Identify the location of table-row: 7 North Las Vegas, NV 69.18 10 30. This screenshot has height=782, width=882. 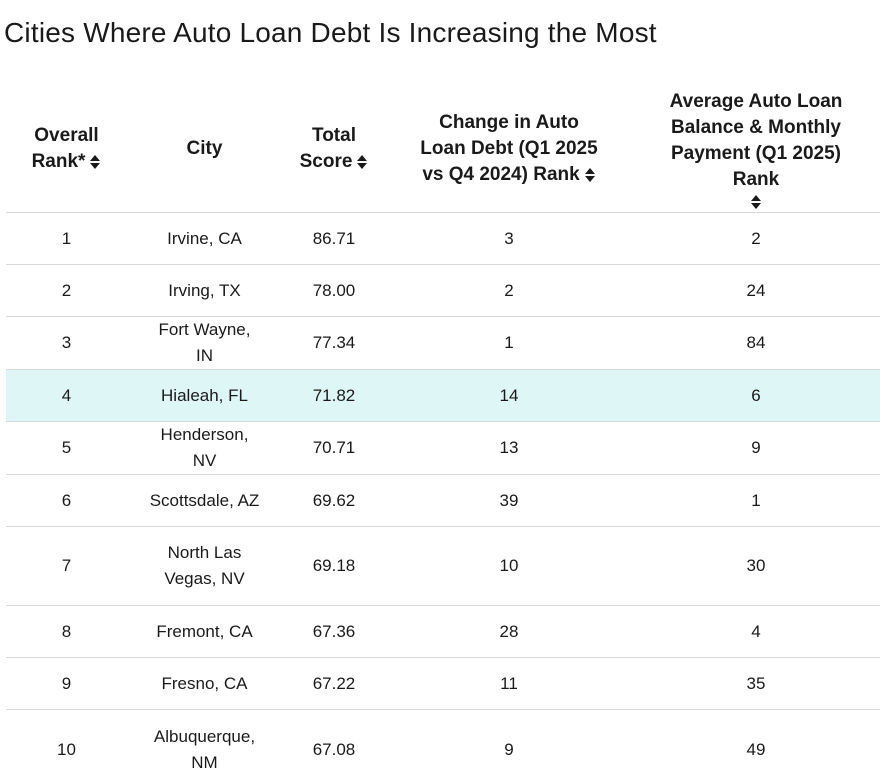
(443, 566).